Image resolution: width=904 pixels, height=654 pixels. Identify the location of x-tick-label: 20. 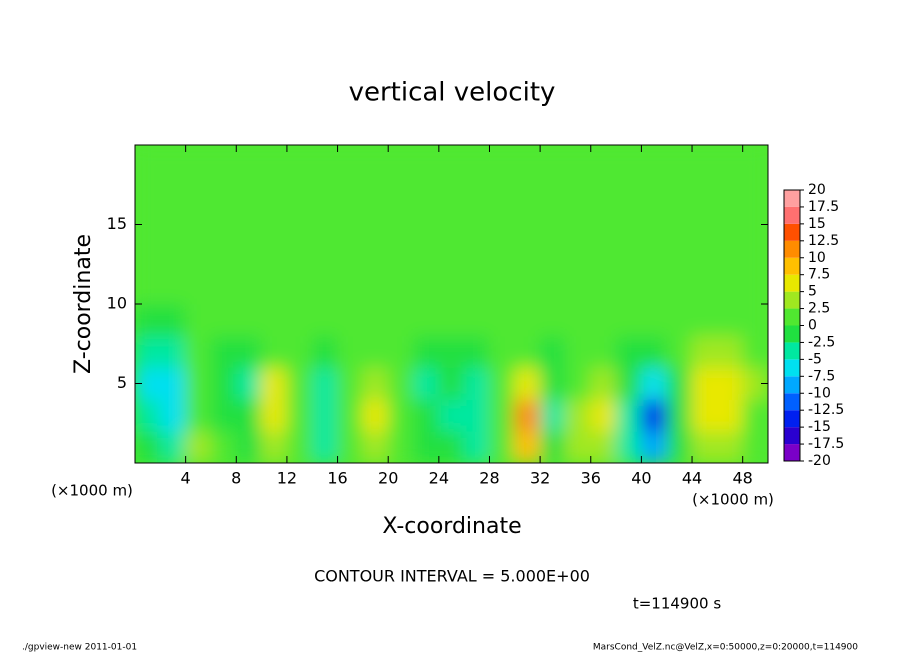
(388, 478).